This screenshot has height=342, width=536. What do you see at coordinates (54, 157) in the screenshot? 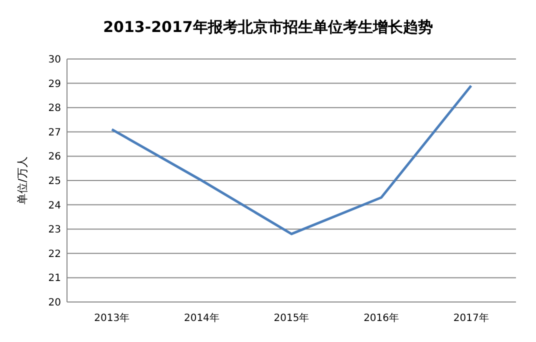
I see `y-tick-label: 26` at bounding box center [54, 157].